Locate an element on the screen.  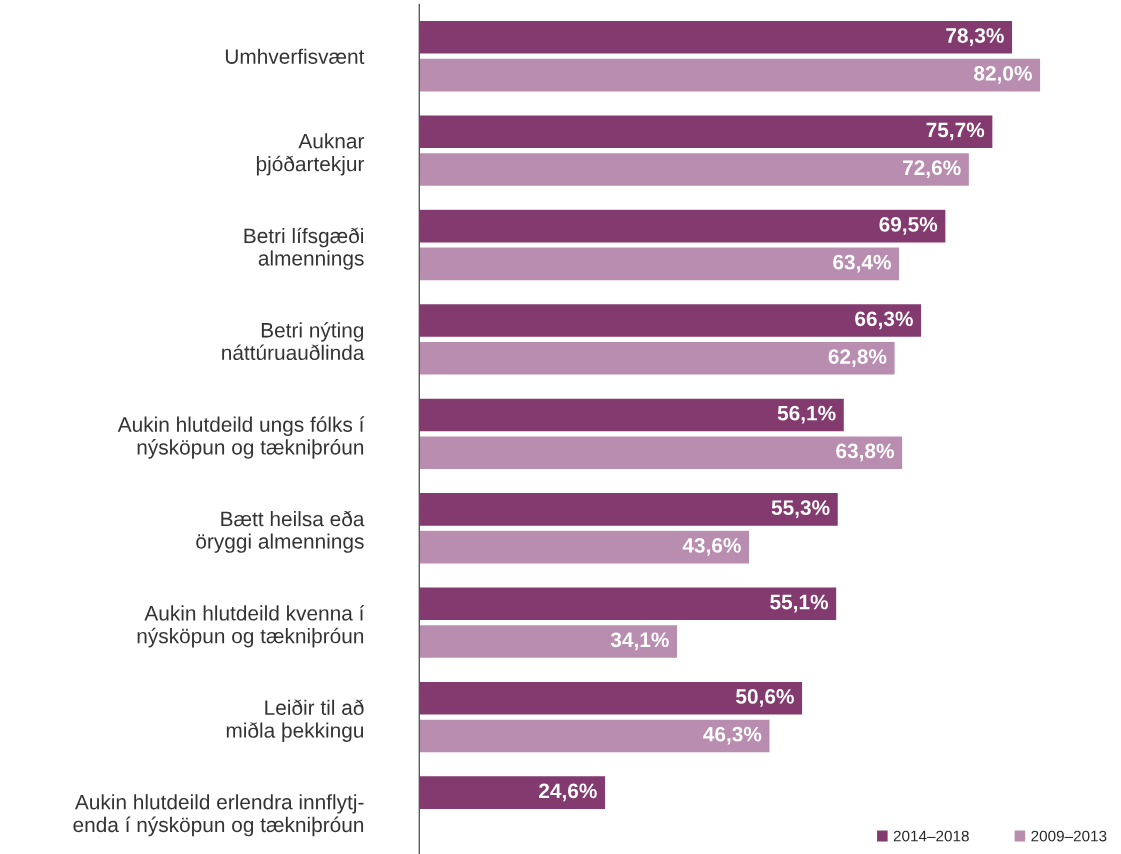
data-label: 78,3% is located at coordinates (975, 37).